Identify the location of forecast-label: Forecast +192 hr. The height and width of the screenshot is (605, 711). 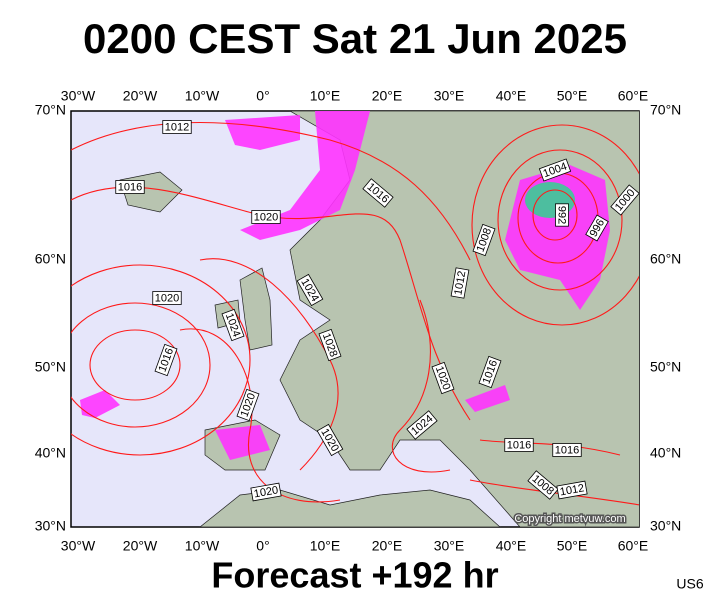
(354, 575).